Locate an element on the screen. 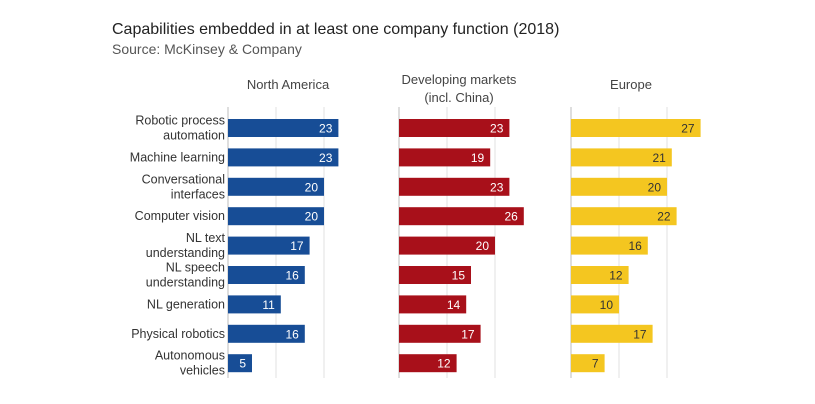  category-label: Autonomous vehicles is located at coordinates (190, 363).